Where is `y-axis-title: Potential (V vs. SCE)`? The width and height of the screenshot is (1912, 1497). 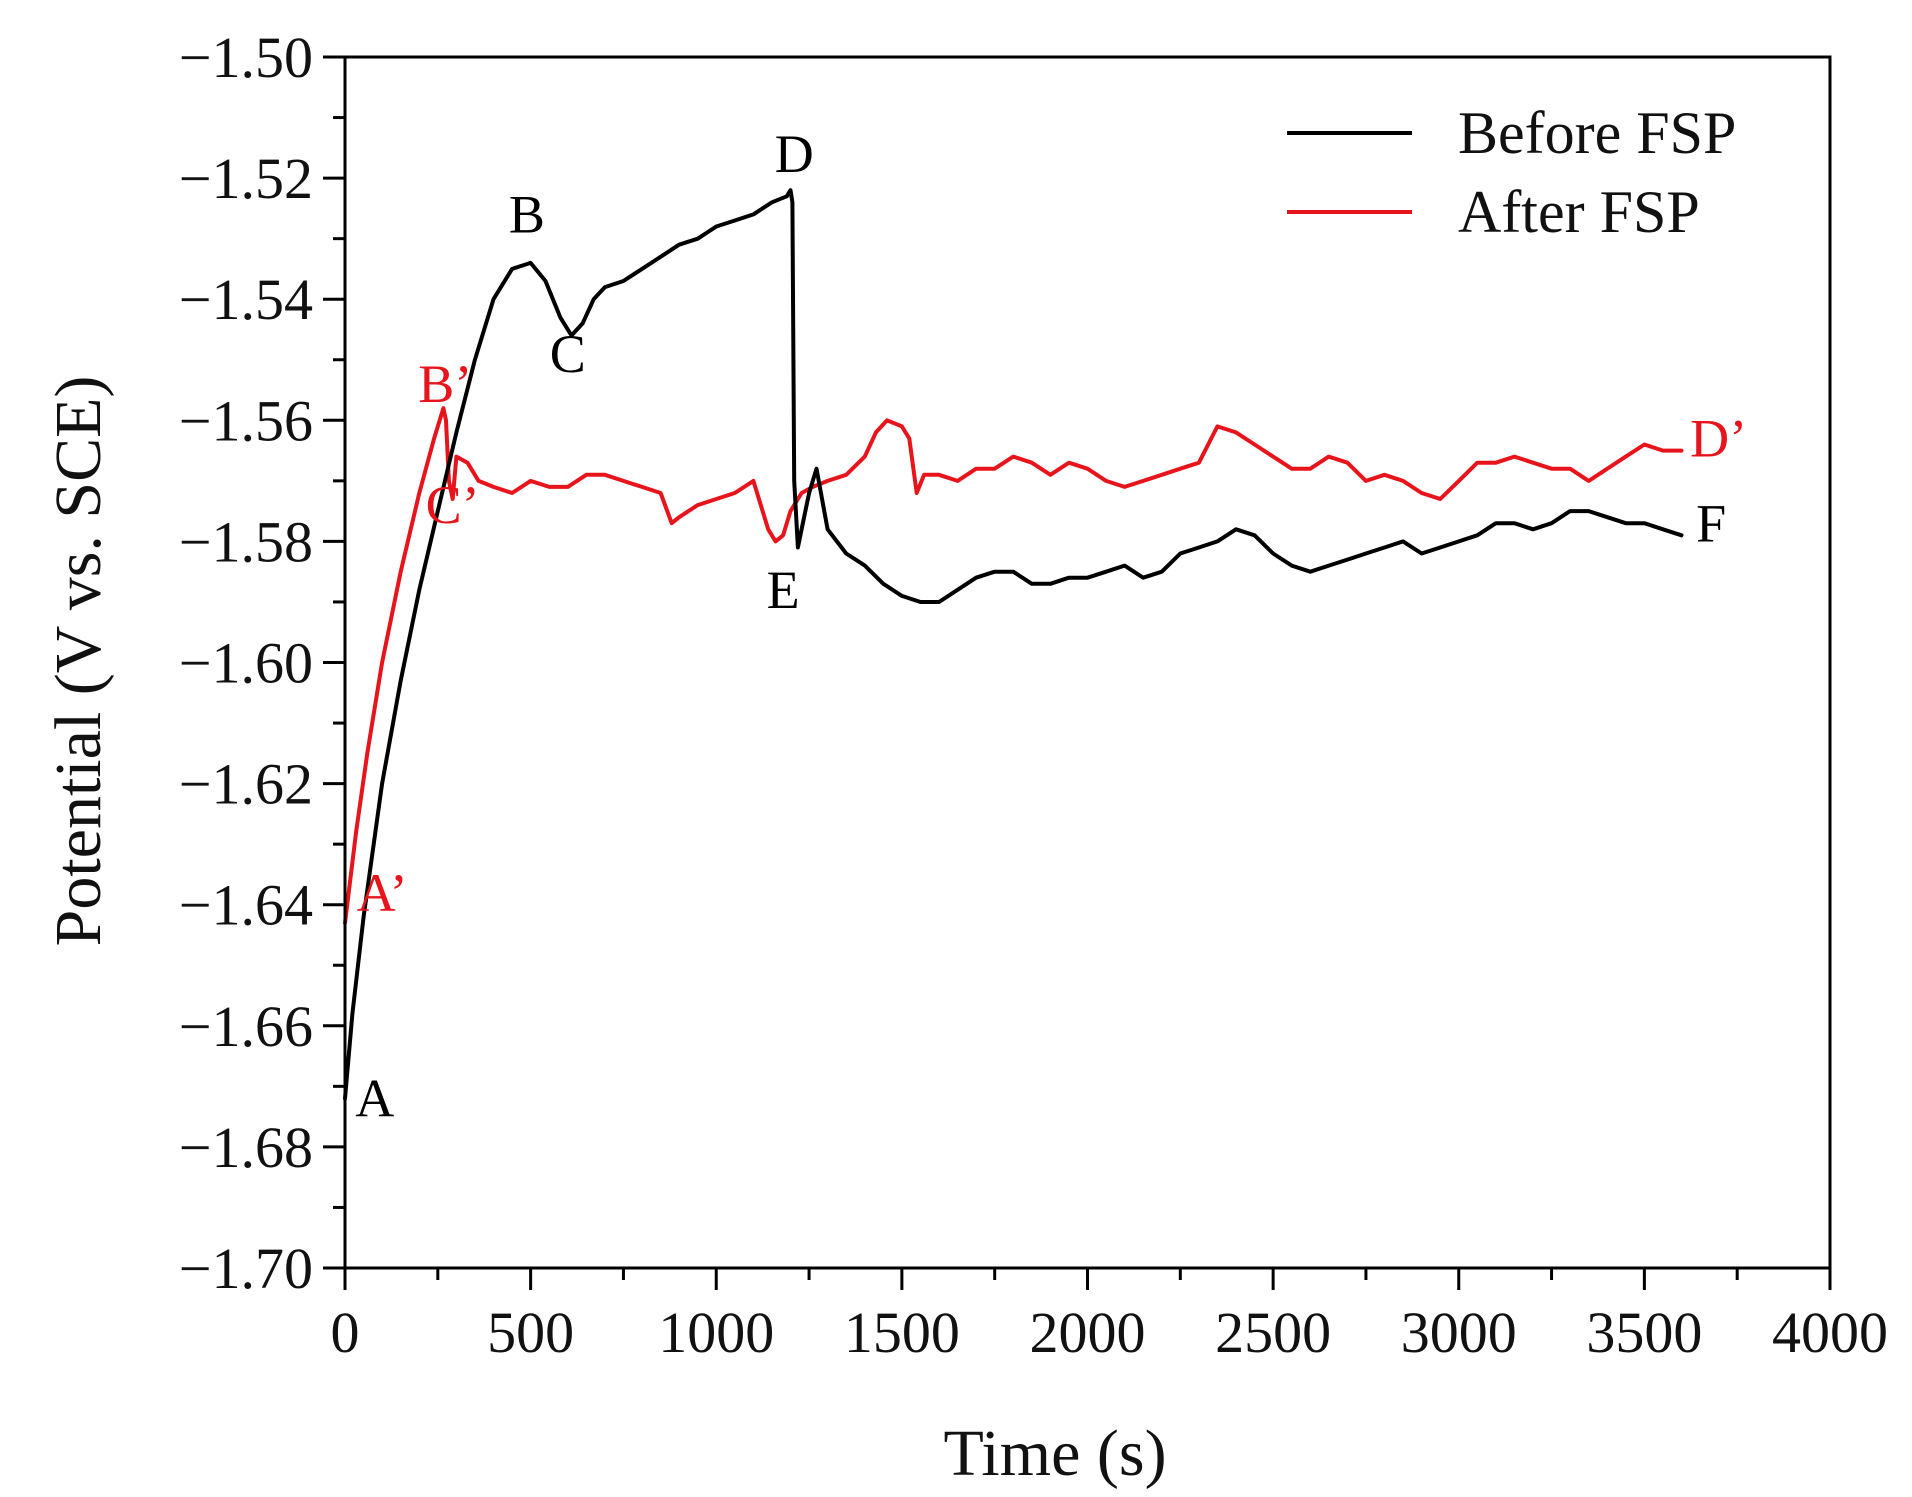 y-axis-title: Potential (V vs. SCE) is located at coordinates (78, 661).